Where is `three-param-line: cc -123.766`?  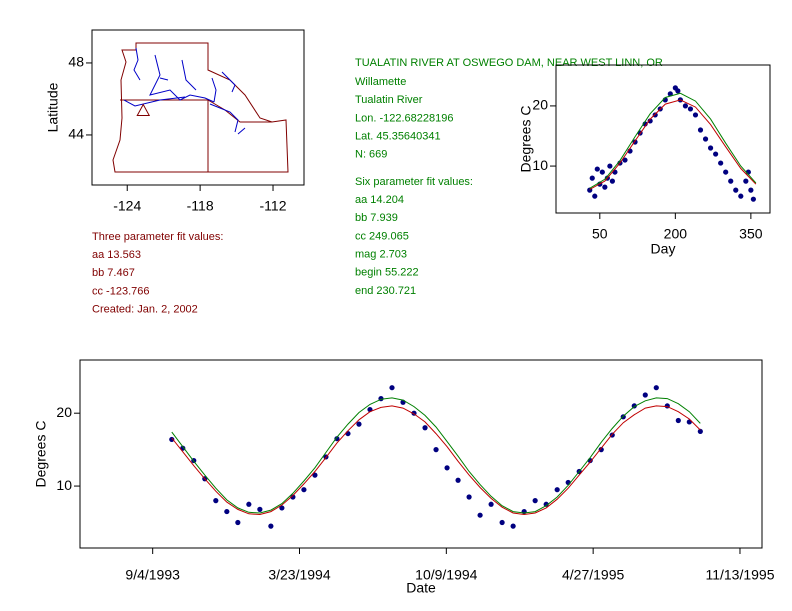 three-param-line: cc -123.766 is located at coordinates (120, 291).